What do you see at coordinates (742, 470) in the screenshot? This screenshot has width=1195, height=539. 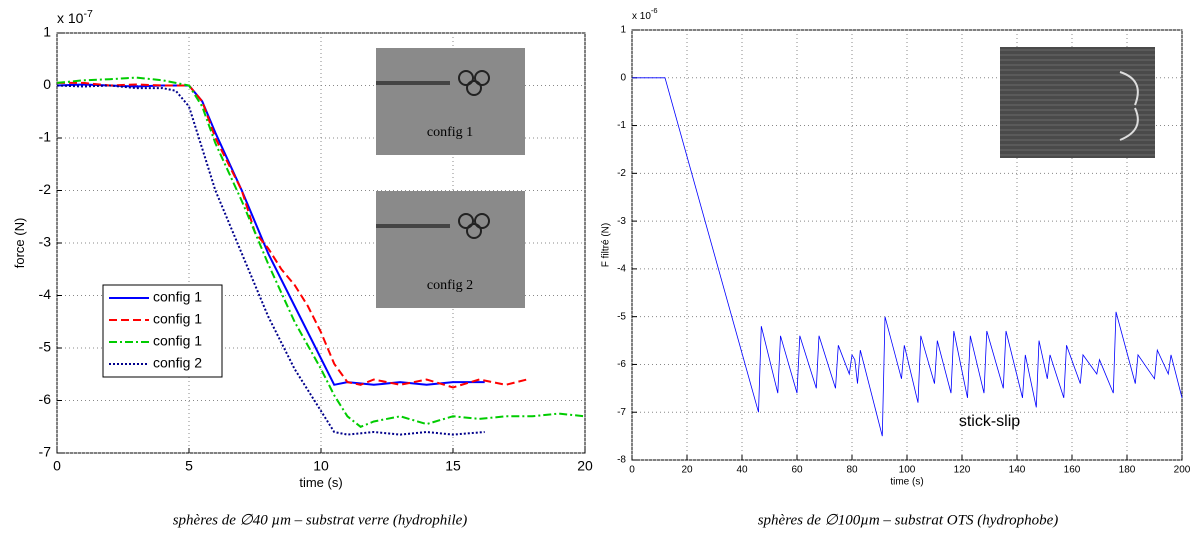 I see `x-tick-label: 40` at bounding box center [742, 470].